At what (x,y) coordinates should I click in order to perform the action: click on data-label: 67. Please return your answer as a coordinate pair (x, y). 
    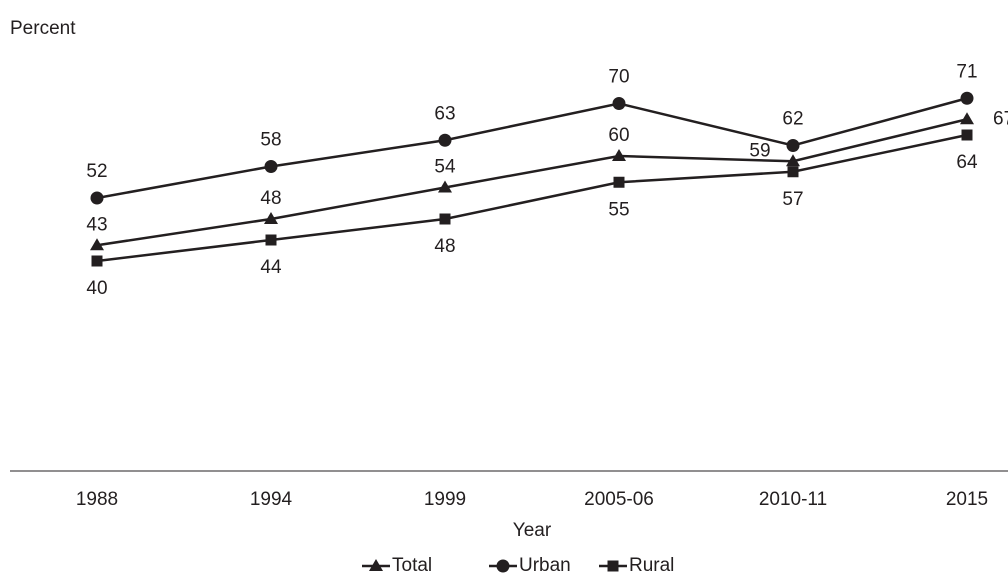
    Looking at the image, I should click on (1000, 118).